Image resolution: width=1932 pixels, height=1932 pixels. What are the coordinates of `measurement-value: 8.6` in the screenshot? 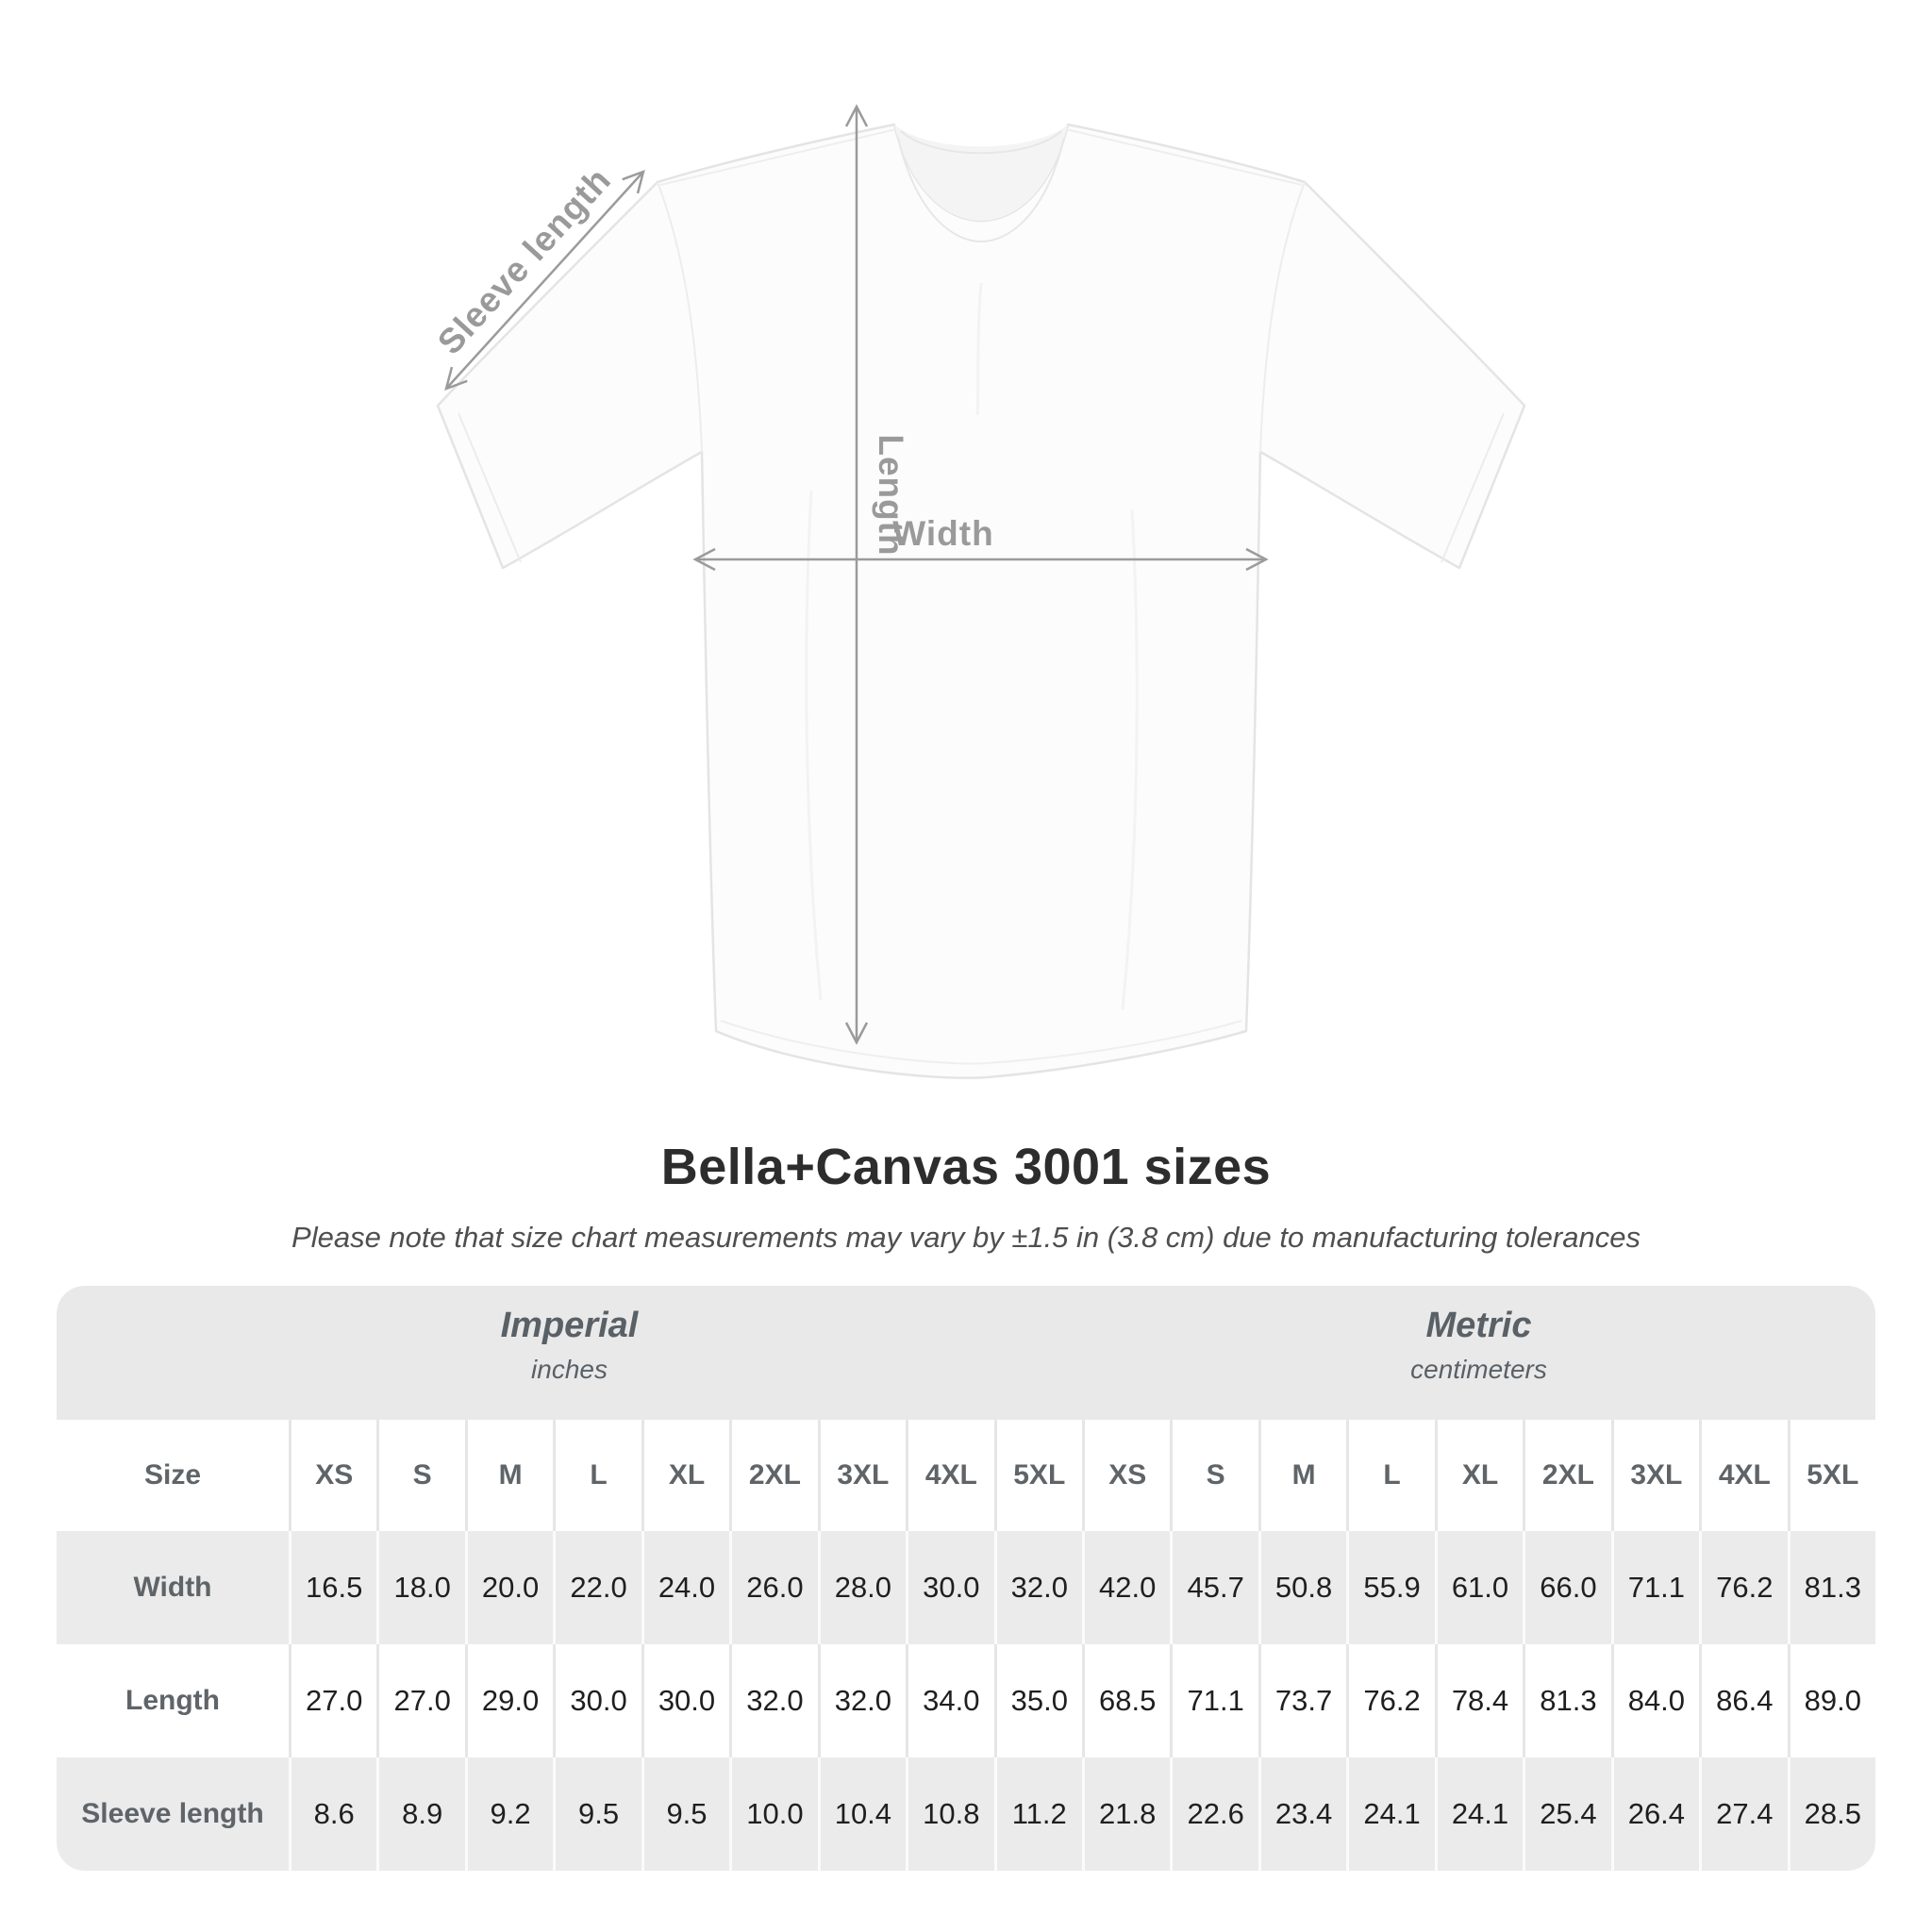 It's located at (333, 1814).